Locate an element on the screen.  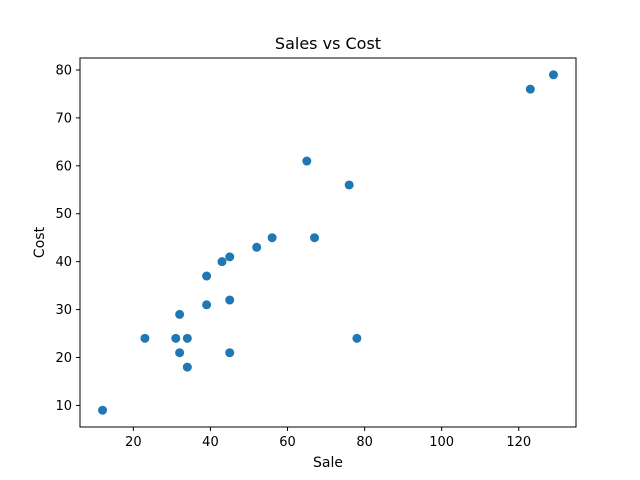
y-tick-label: 10 is located at coordinates (63, 406).